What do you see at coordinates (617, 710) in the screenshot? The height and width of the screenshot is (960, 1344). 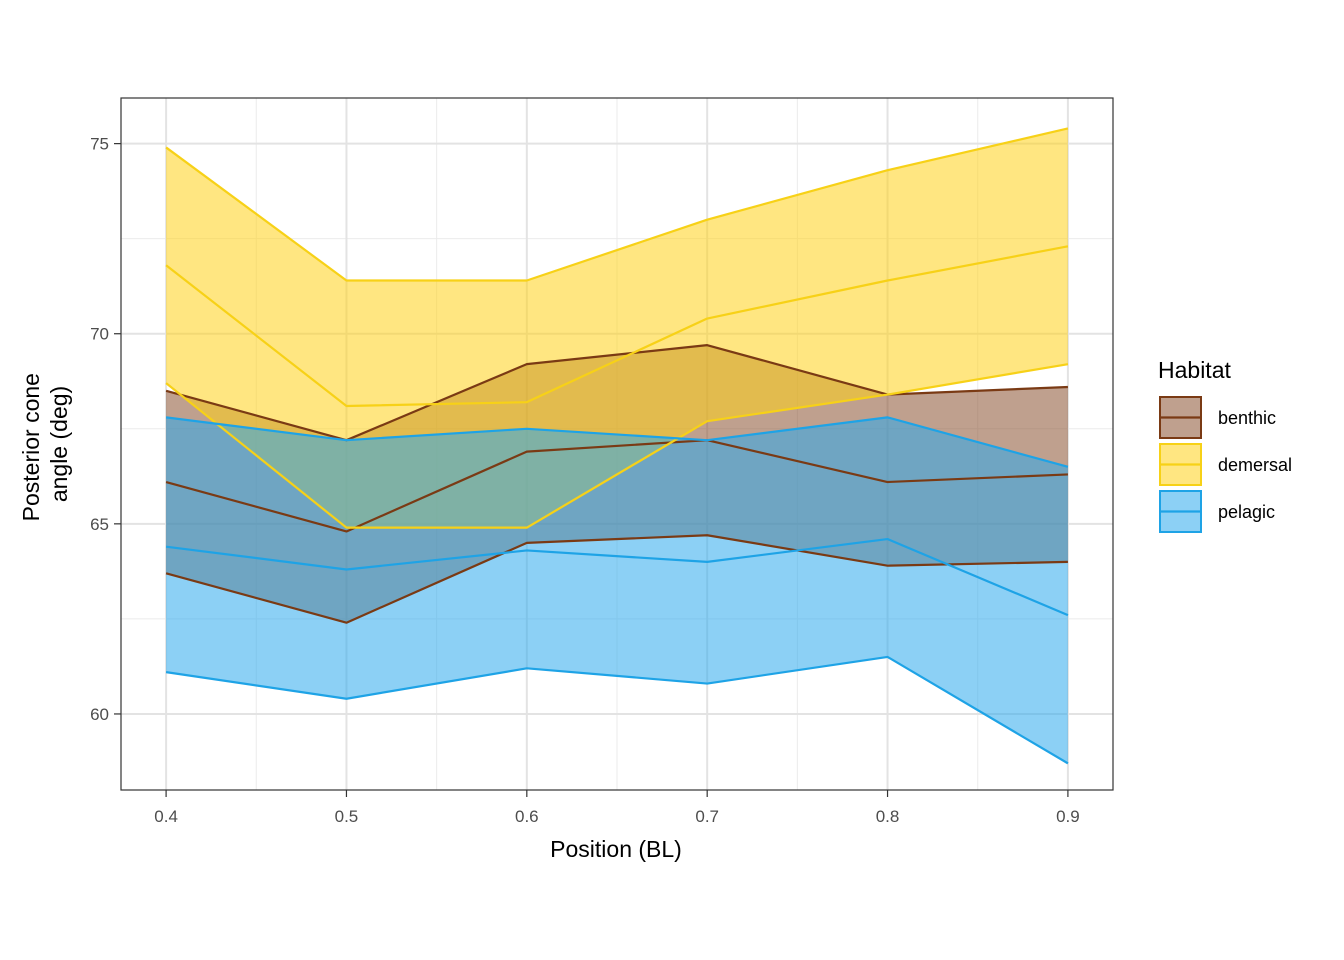 I see `line-pelagic-lower` at bounding box center [617, 710].